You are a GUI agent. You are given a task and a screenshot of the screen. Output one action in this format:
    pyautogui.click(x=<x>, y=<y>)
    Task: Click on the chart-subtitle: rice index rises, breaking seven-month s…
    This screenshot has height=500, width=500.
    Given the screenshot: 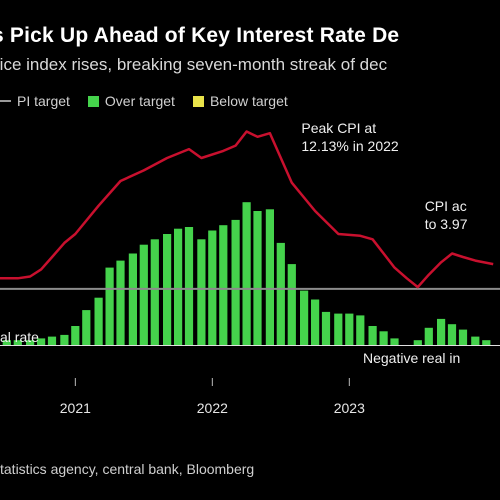 What is the action you would take?
    pyautogui.click(x=194, y=64)
    